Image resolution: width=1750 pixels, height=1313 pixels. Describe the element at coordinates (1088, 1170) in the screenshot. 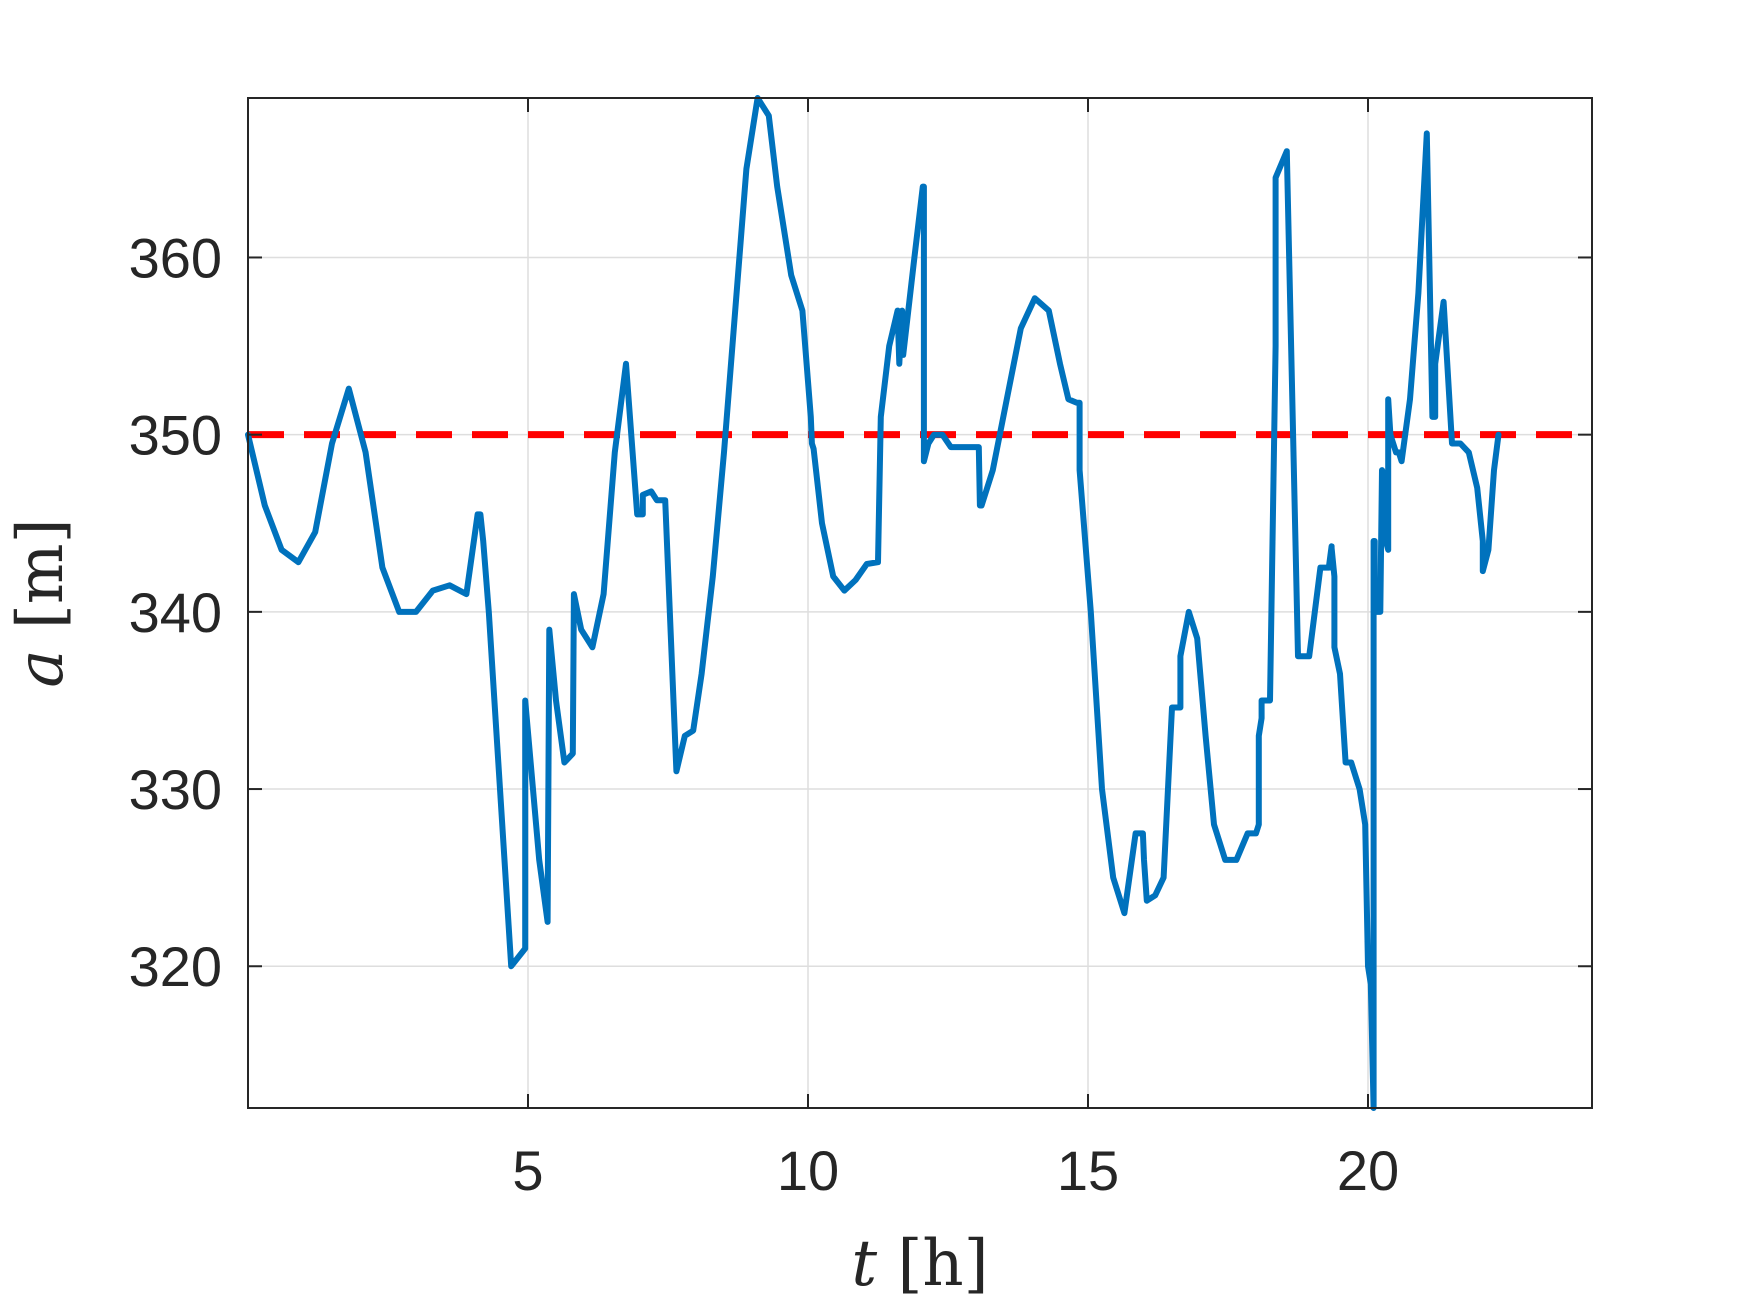

I see `x-tick-label-15: 15` at that location.